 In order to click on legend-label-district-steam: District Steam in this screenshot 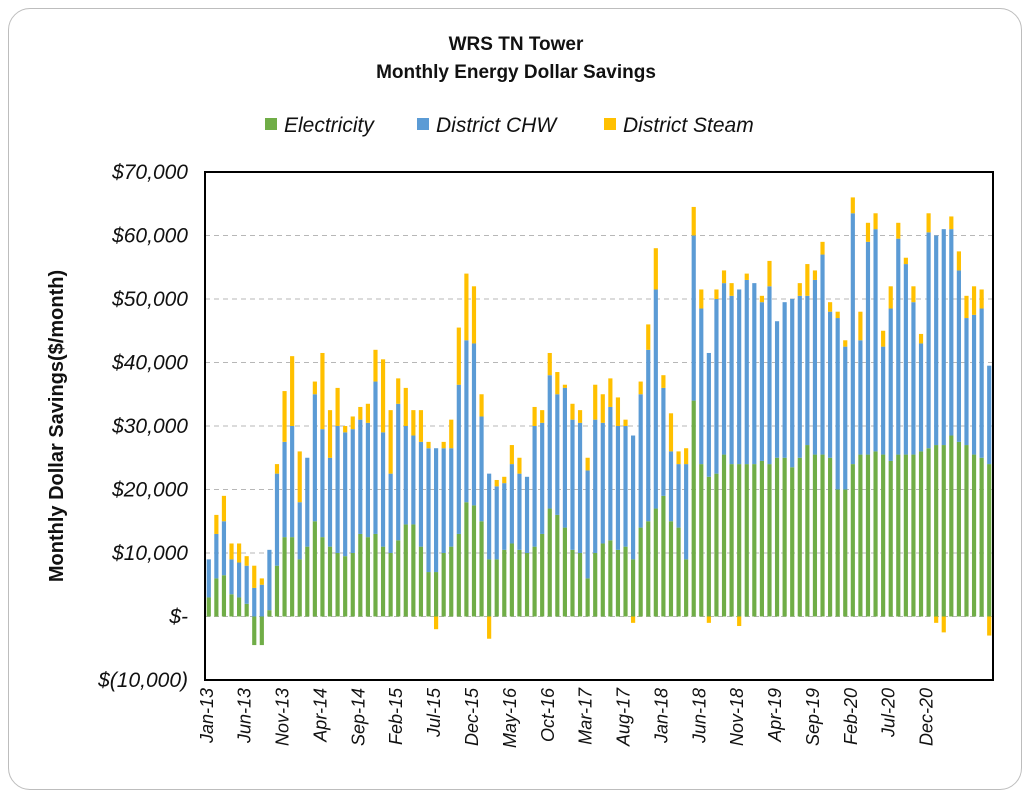, I will do `click(688, 125)`.